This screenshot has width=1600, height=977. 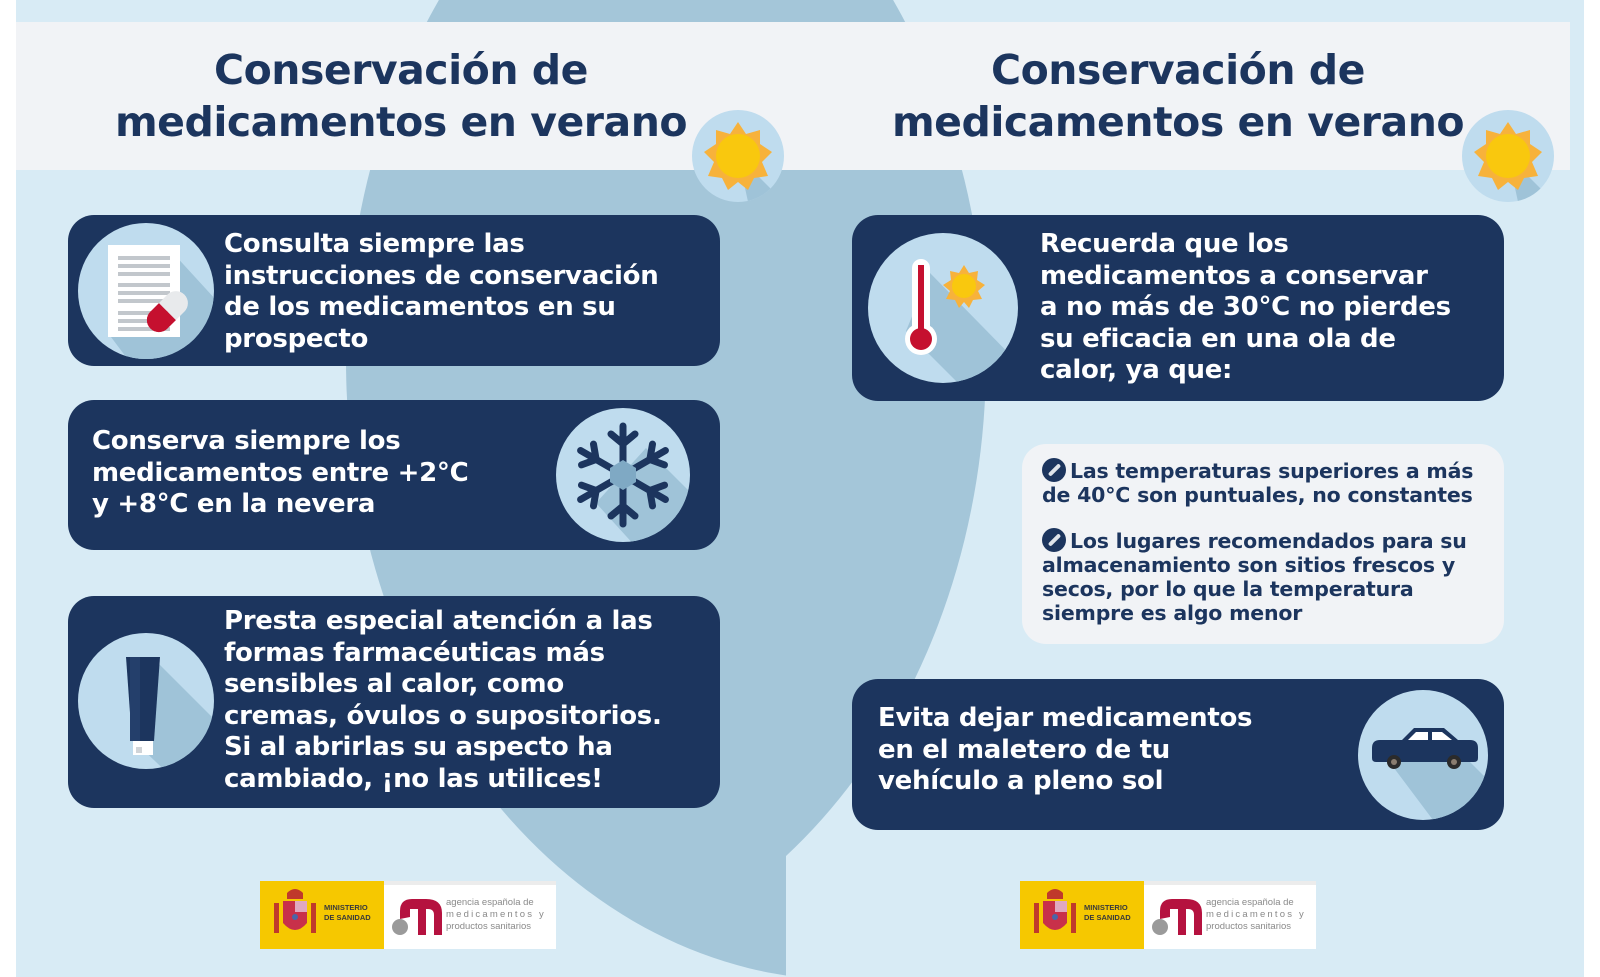 What do you see at coordinates (1218, 338) in the screenshot?
I see `card-text-line: su eficacia en una ola de` at bounding box center [1218, 338].